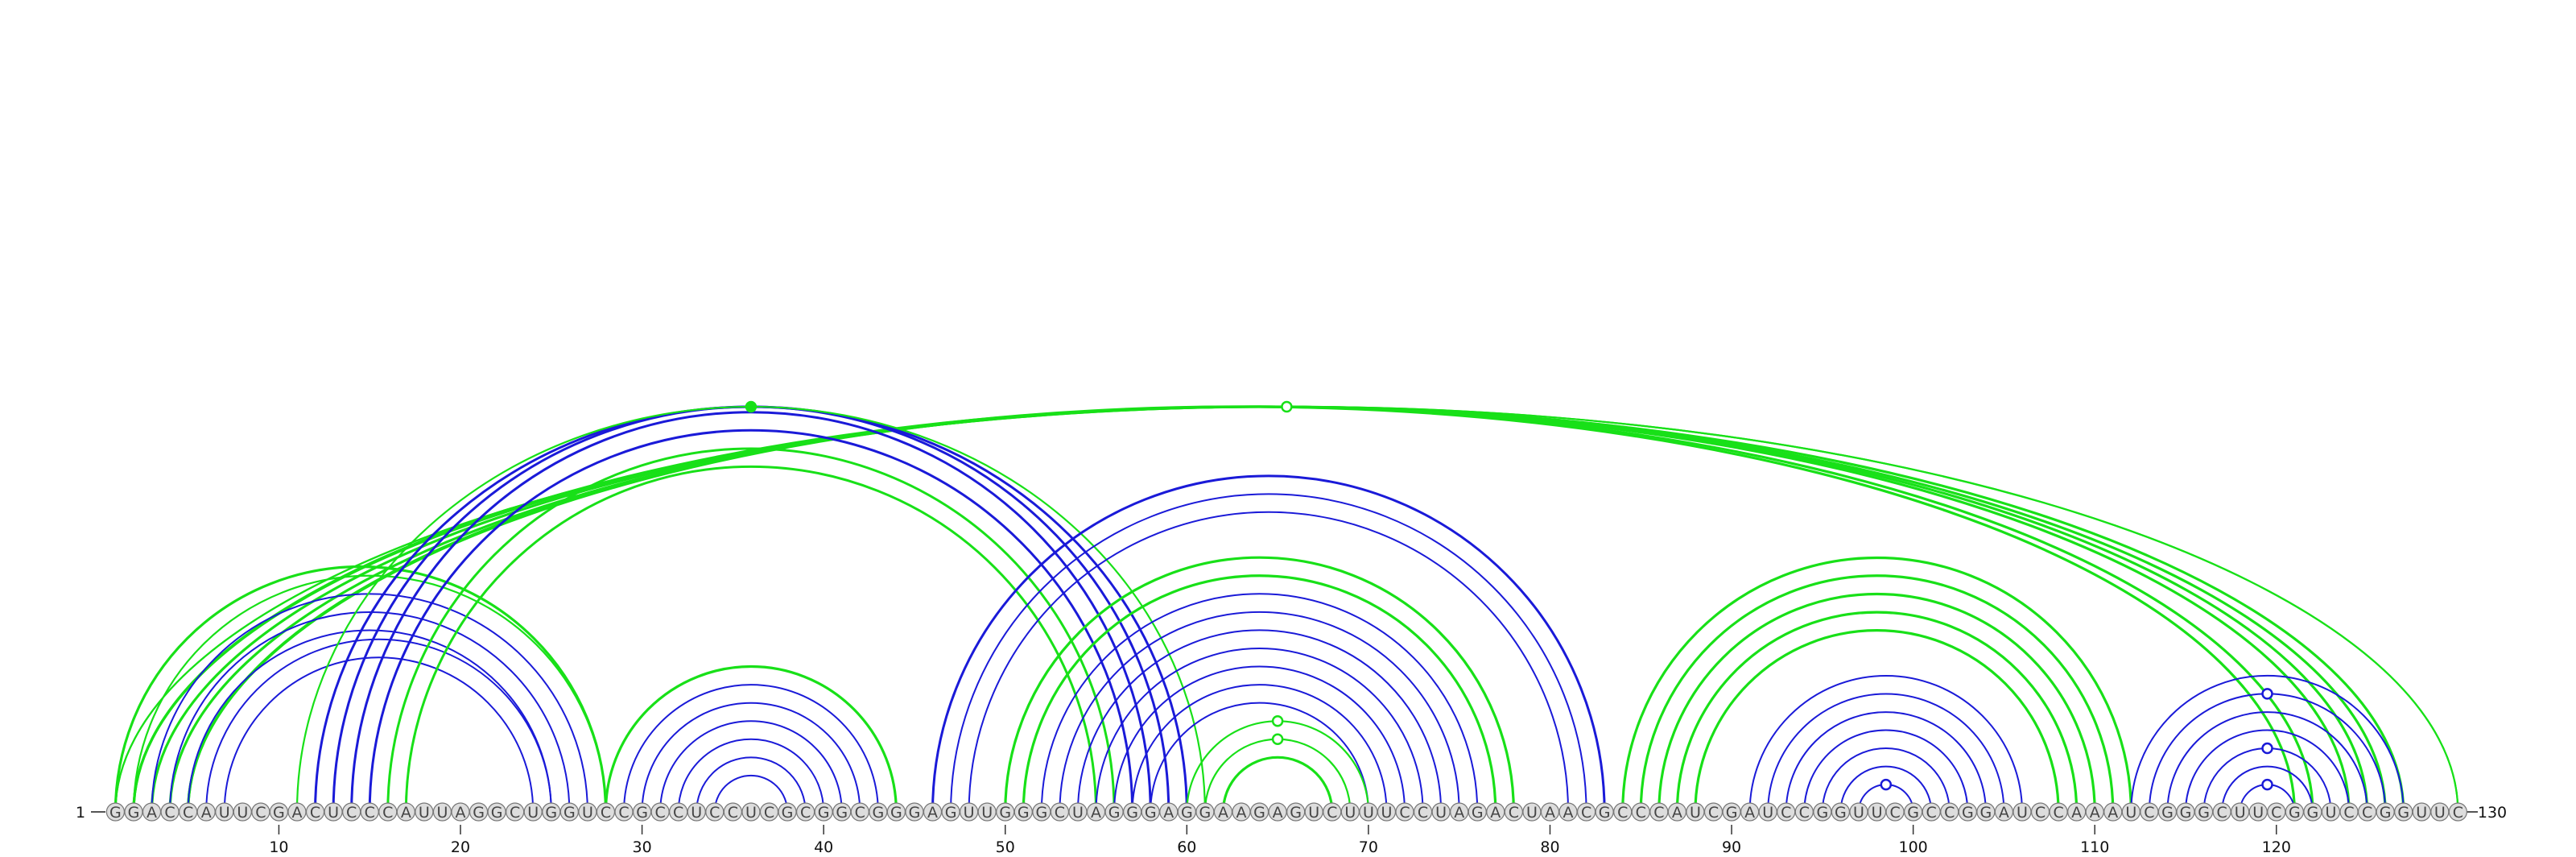 The height and width of the screenshot is (857, 2576). Describe the element at coordinates (1005, 813) in the screenshot. I see `nucleotide-label-50: G` at that location.